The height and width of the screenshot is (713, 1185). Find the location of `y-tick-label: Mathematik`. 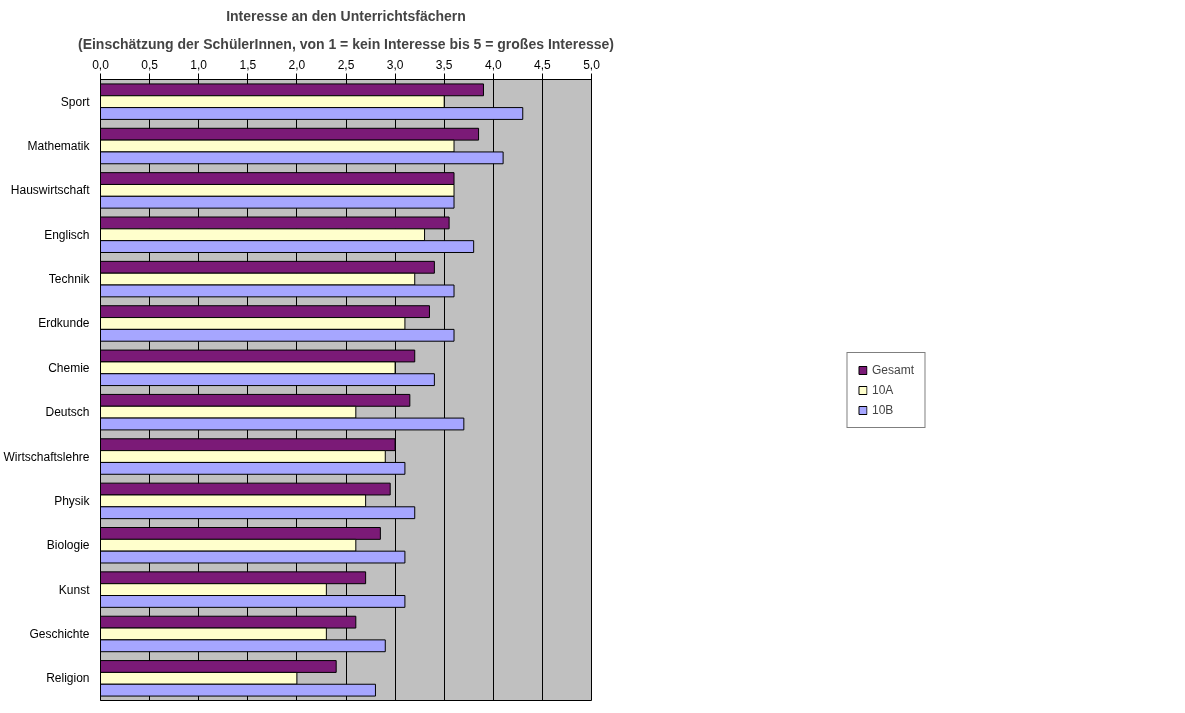

y-tick-label: Mathematik is located at coordinates (59, 146).